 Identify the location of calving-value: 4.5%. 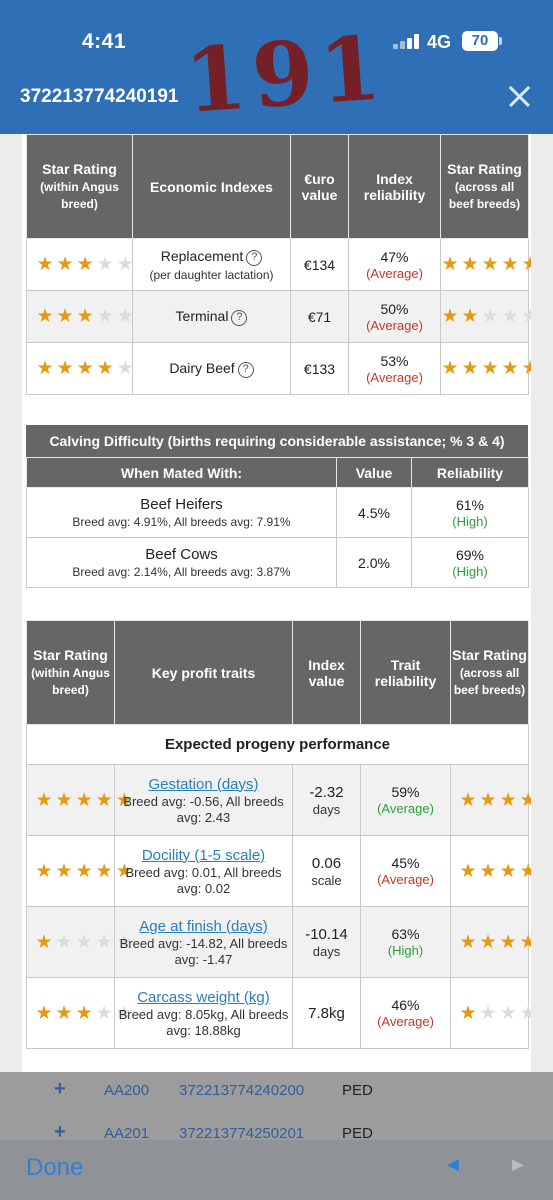
(374, 512).